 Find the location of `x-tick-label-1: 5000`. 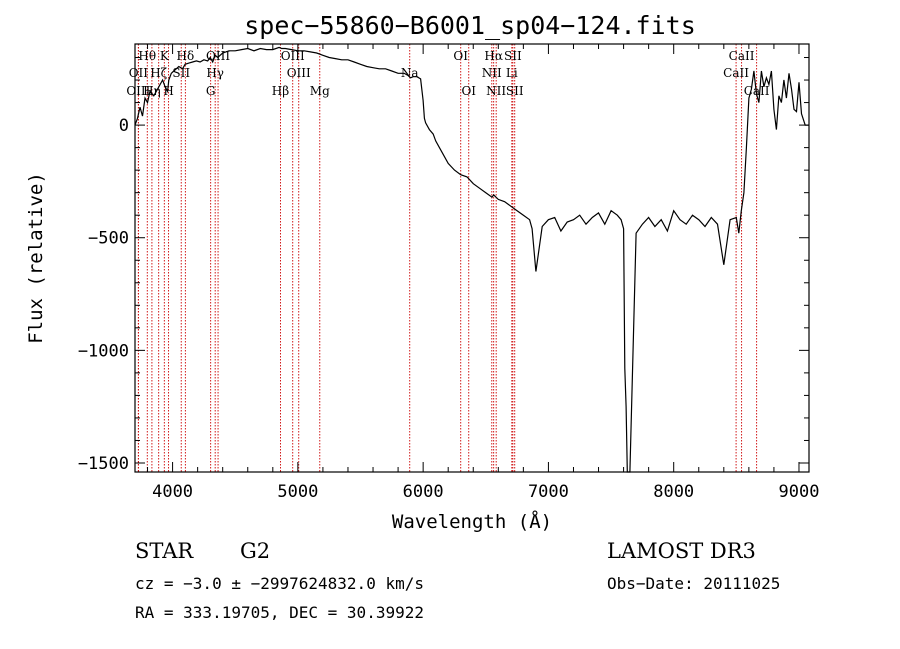

x-tick-label-1: 5000 is located at coordinates (297, 492).